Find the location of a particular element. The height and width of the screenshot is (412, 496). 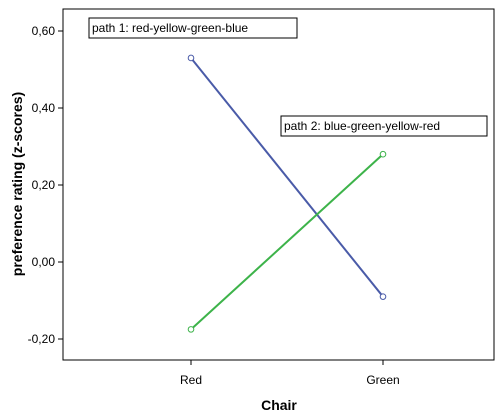

y-tick-label: 0,20 is located at coordinates (44, 185).